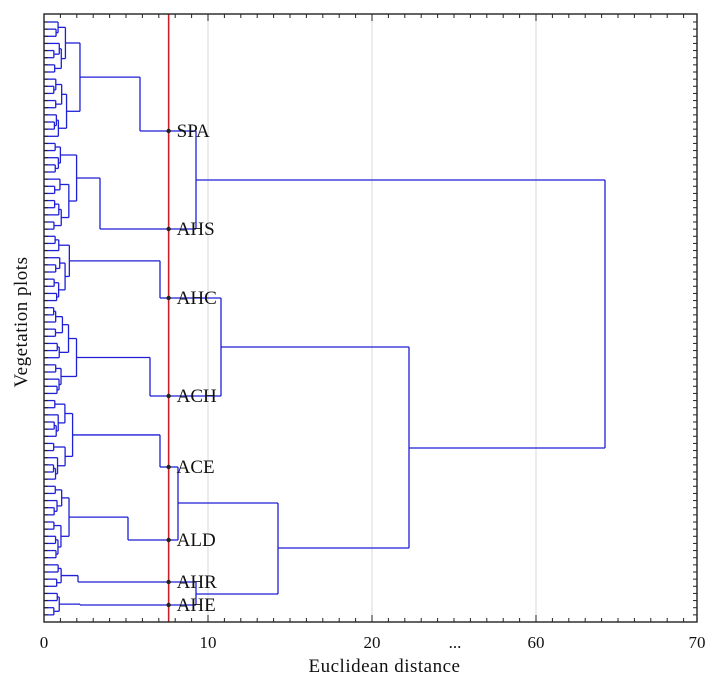  Describe the element at coordinates (697, 642) in the screenshot. I see `x-tick-label: 70` at that location.